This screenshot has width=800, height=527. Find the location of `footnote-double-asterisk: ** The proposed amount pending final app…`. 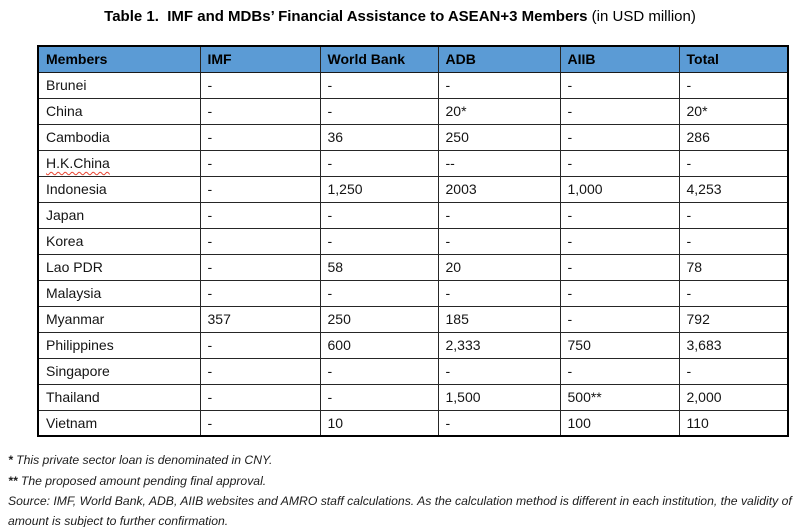

footnote-double-asterisk: ** The proposed amount pending final app… is located at coordinates (401, 481).